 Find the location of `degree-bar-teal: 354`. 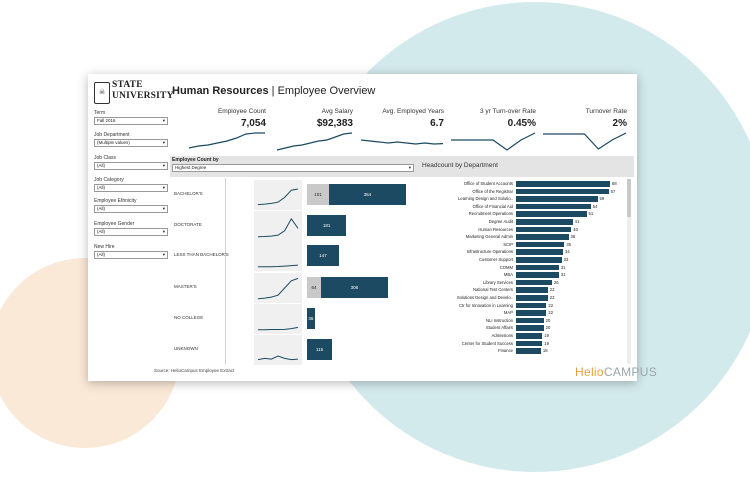

degree-bar-teal: 354 is located at coordinates (367, 194).